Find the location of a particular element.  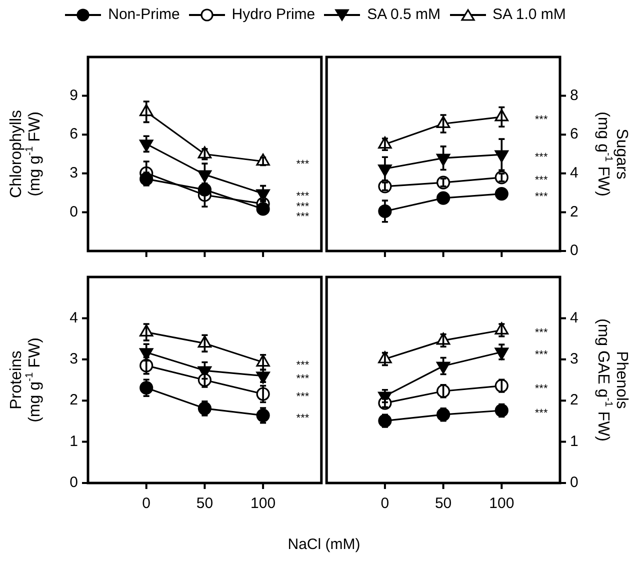

x-axis-title: NaCl (mM) is located at coordinates (324, 544).